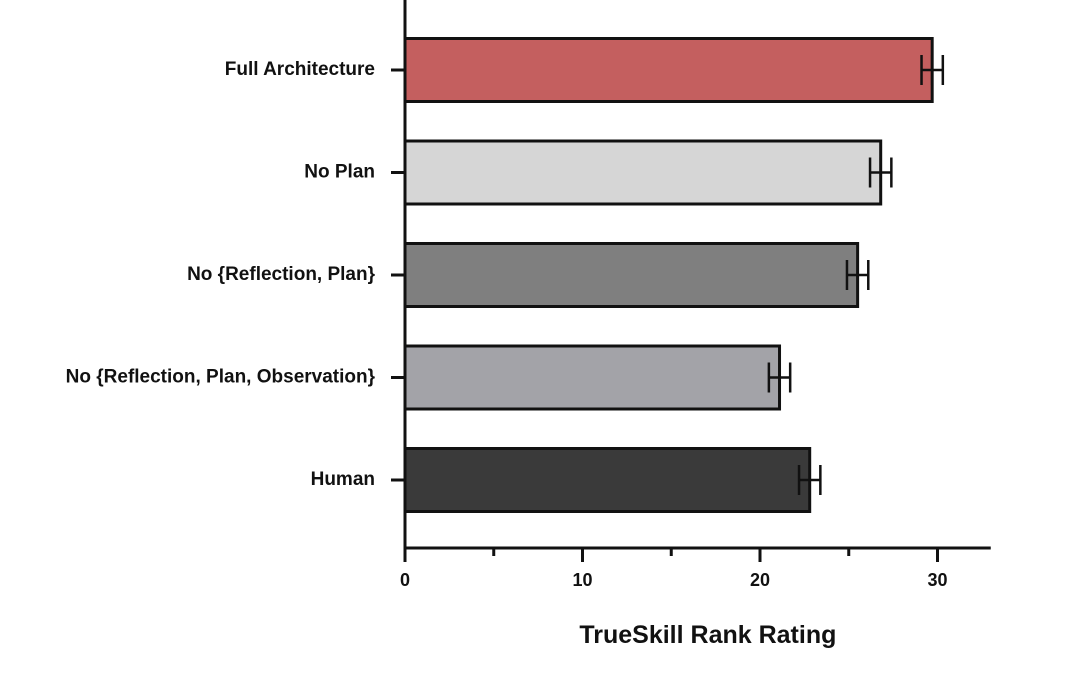 This screenshot has width=1080, height=676. Describe the element at coordinates (300, 69) in the screenshot. I see `category-label: Full Architecture` at that location.